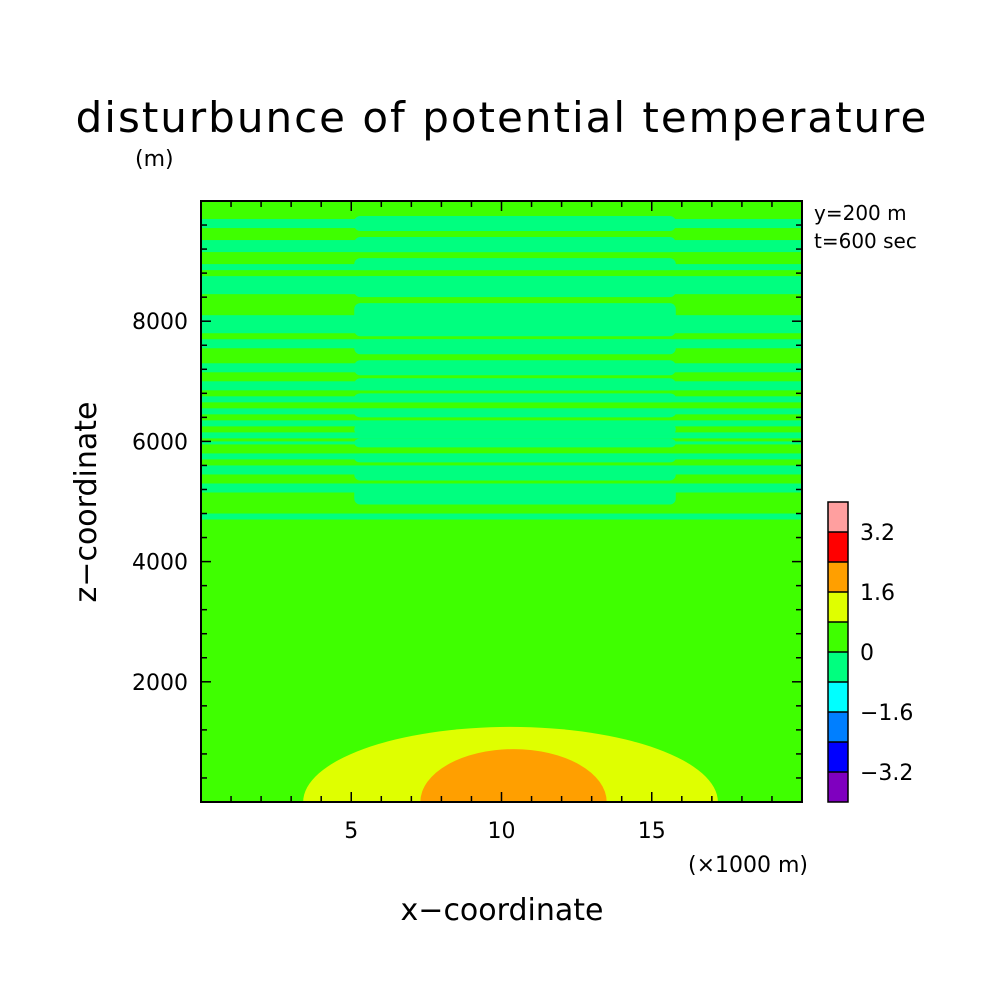 The height and width of the screenshot is (1004, 1004). What do you see at coordinates (160, 563) in the screenshot?
I see `y-tick-label: 4000` at bounding box center [160, 563].